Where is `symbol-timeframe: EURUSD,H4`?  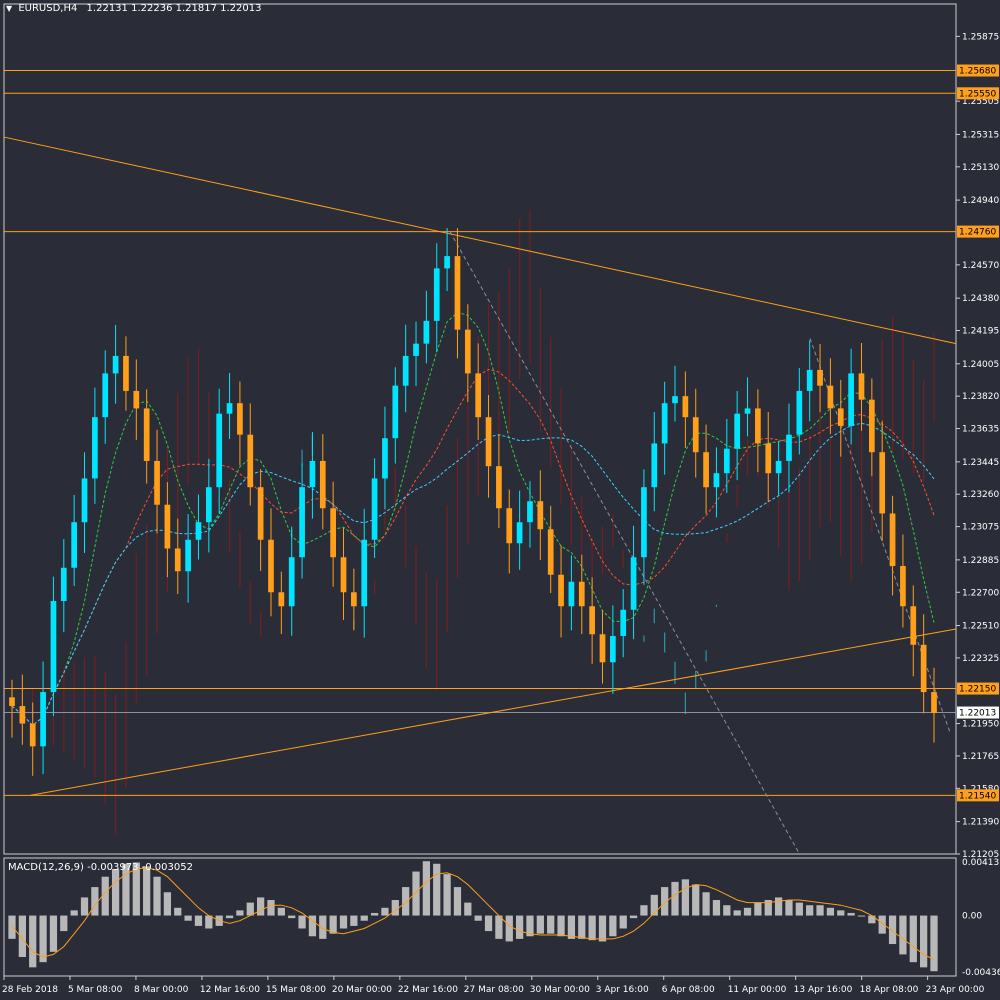
symbol-timeframe: EURUSD,H4 is located at coordinates (48, 8).